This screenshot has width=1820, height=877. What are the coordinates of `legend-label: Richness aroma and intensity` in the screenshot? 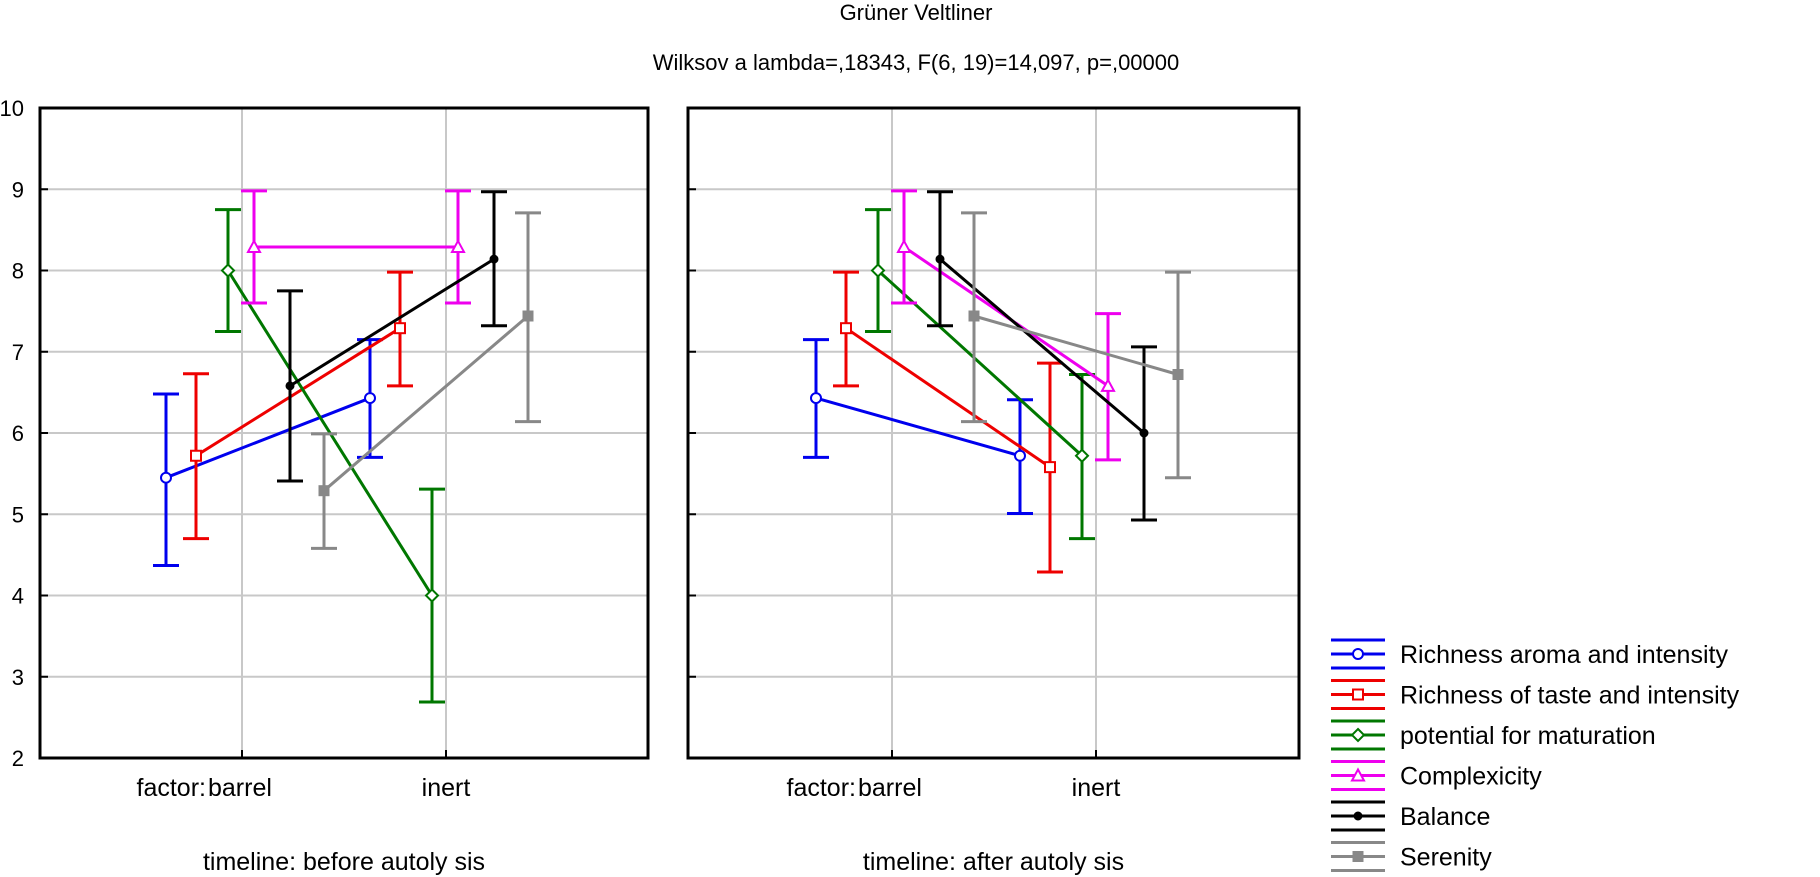 It's located at (1564, 655).